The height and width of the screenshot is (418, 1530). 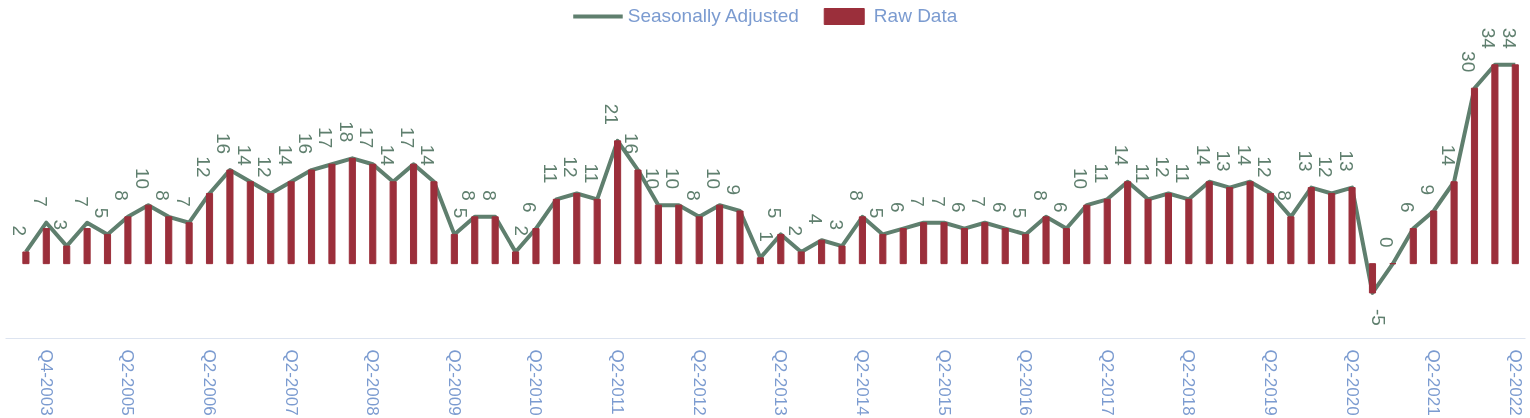 I want to click on data-label: -5, so click(x=1378, y=317).